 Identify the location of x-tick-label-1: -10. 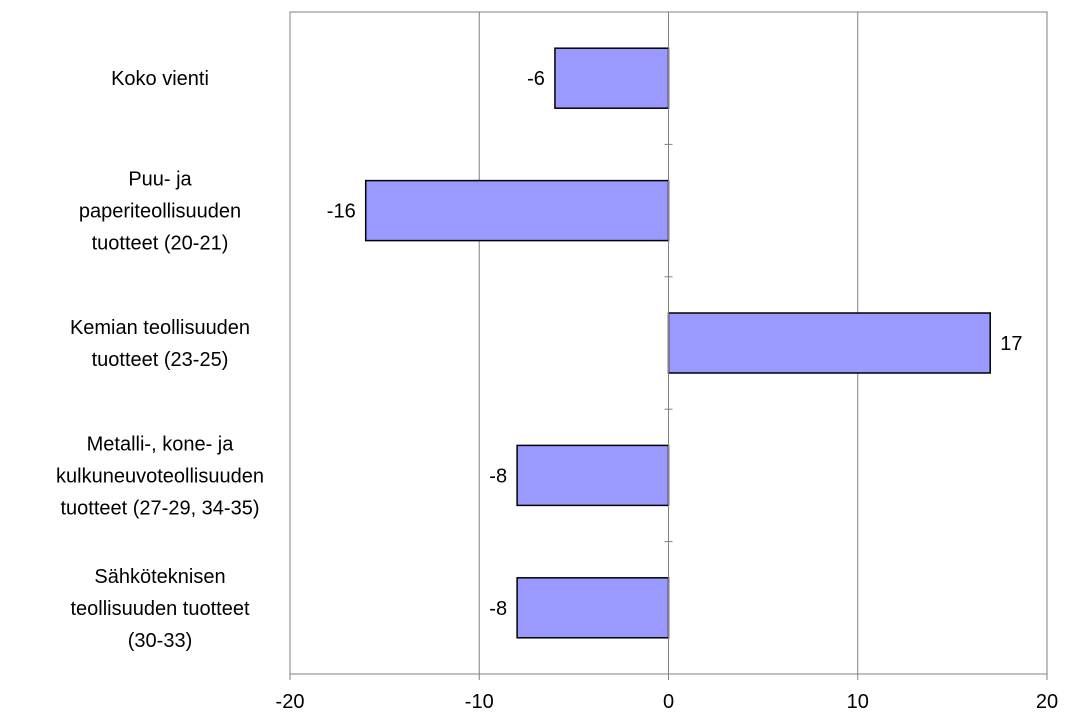
(479, 702).